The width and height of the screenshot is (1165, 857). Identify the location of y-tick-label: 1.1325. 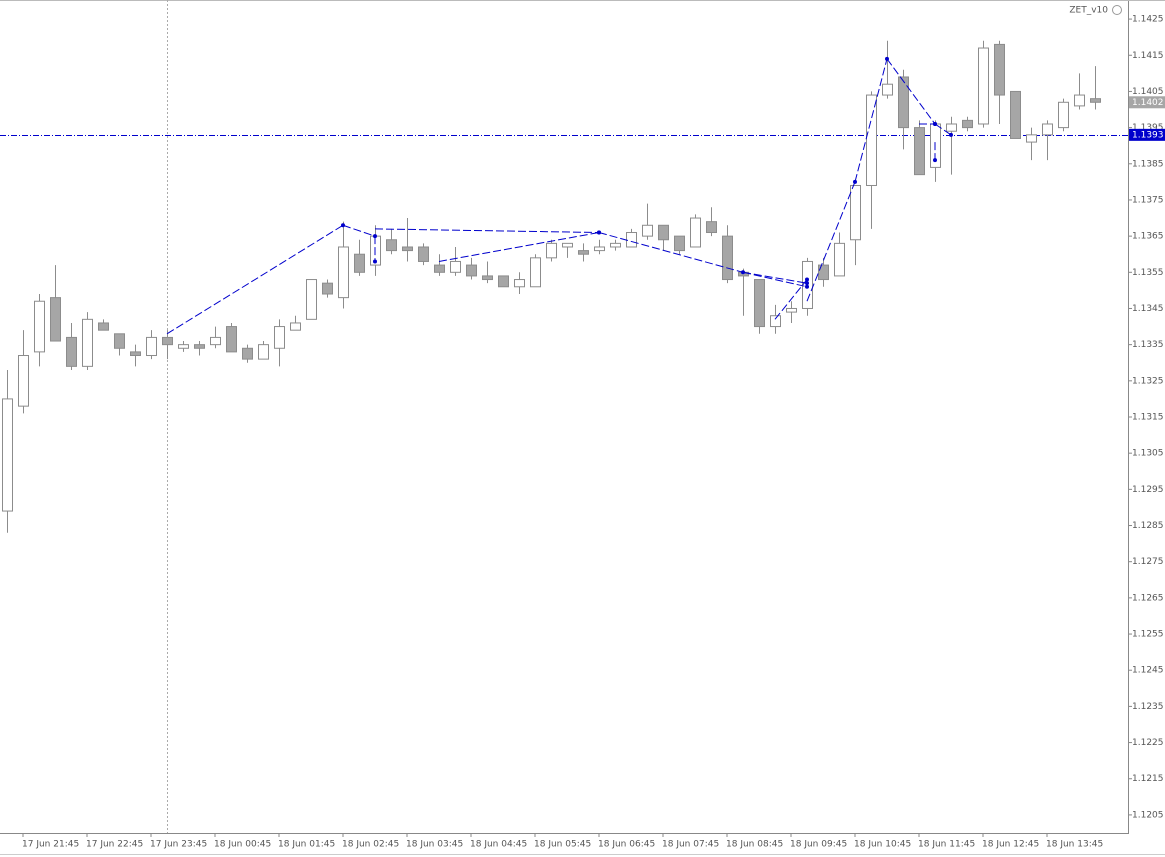
(1148, 381).